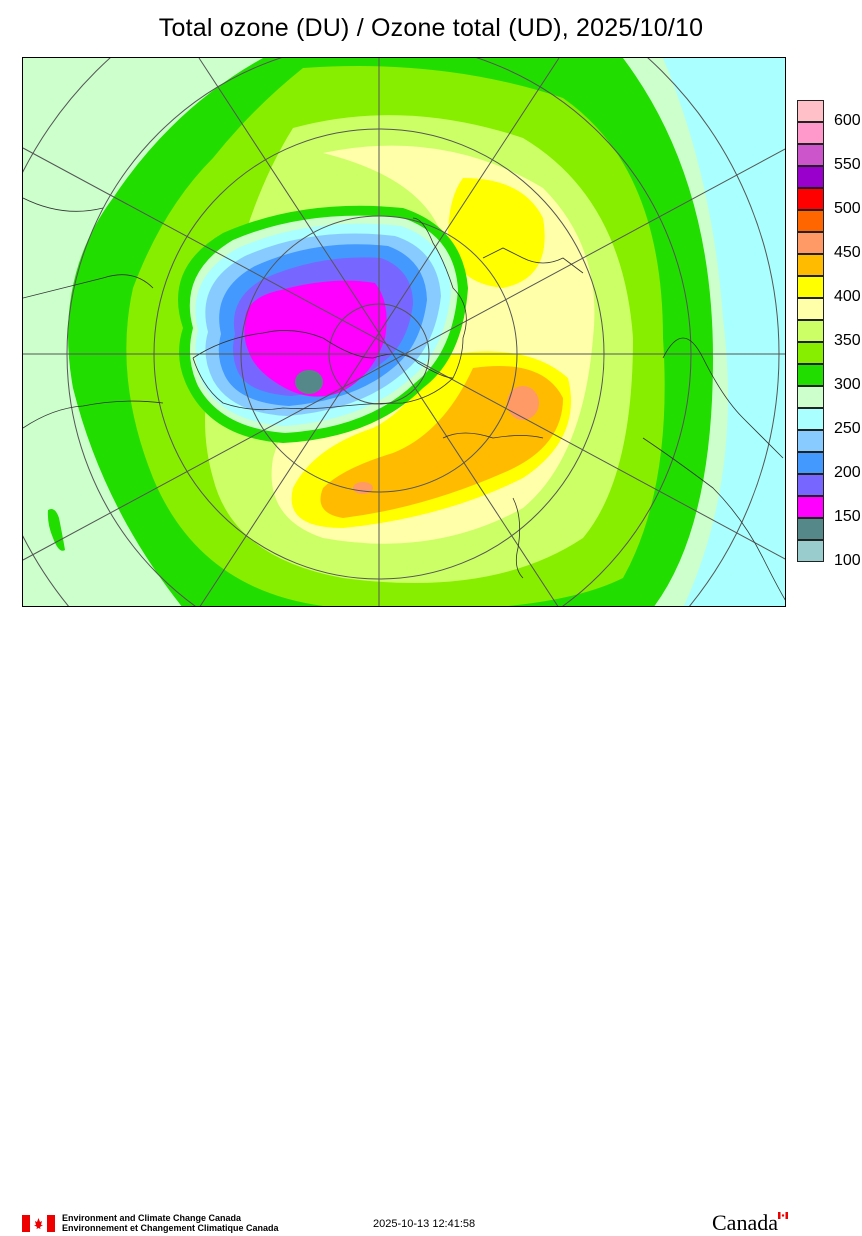 The image size is (862, 1236). What do you see at coordinates (424, 1224) in the screenshot?
I see `timestamp: 2025-10-13 12:41:58` at bounding box center [424, 1224].